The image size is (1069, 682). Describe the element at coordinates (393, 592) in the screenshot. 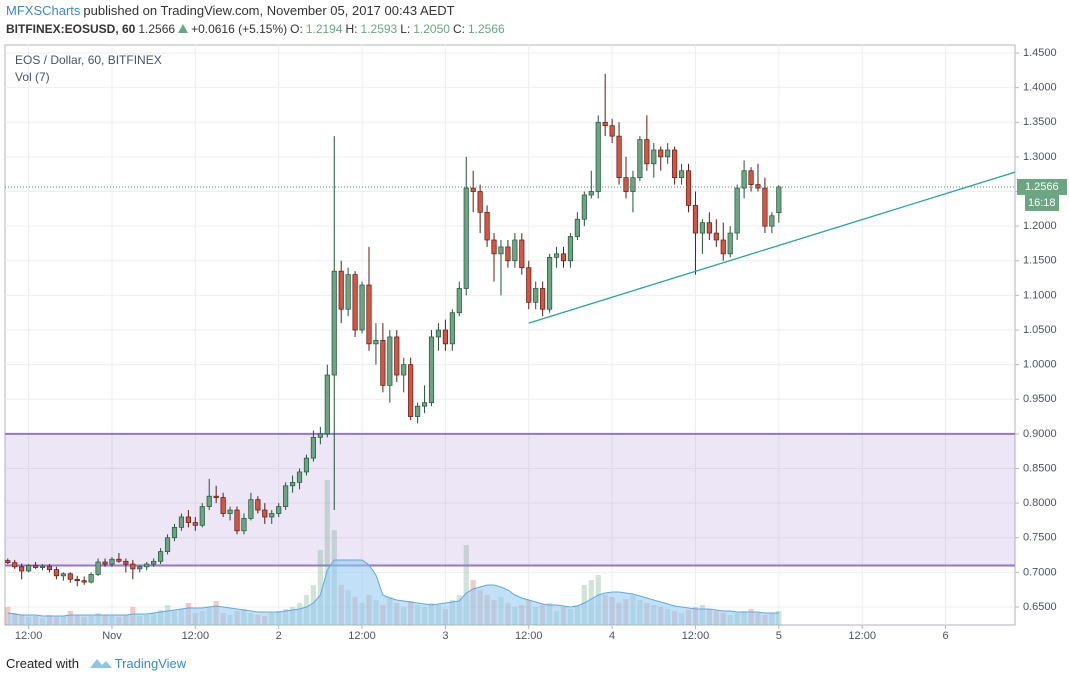

I see `volume-ma-area` at that location.